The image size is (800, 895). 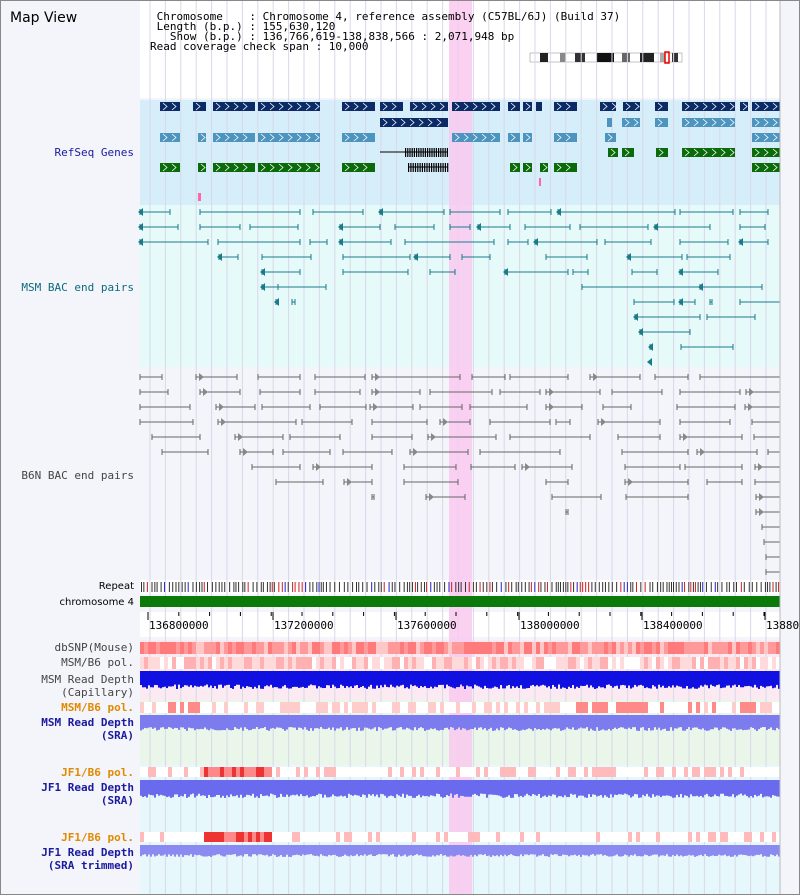 What do you see at coordinates (87, 722) in the screenshot?
I see `track-label-msm-depth-sra: MSM Read Depth` at bounding box center [87, 722].